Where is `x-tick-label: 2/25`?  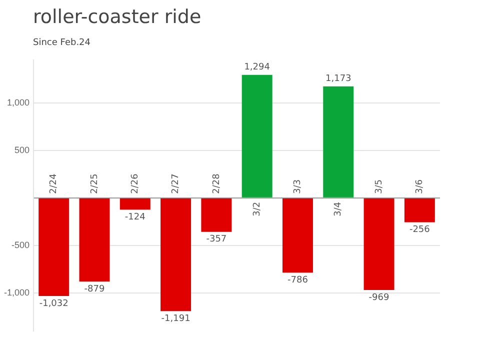 x-tick-label: 2/25 is located at coordinates (95, 184).